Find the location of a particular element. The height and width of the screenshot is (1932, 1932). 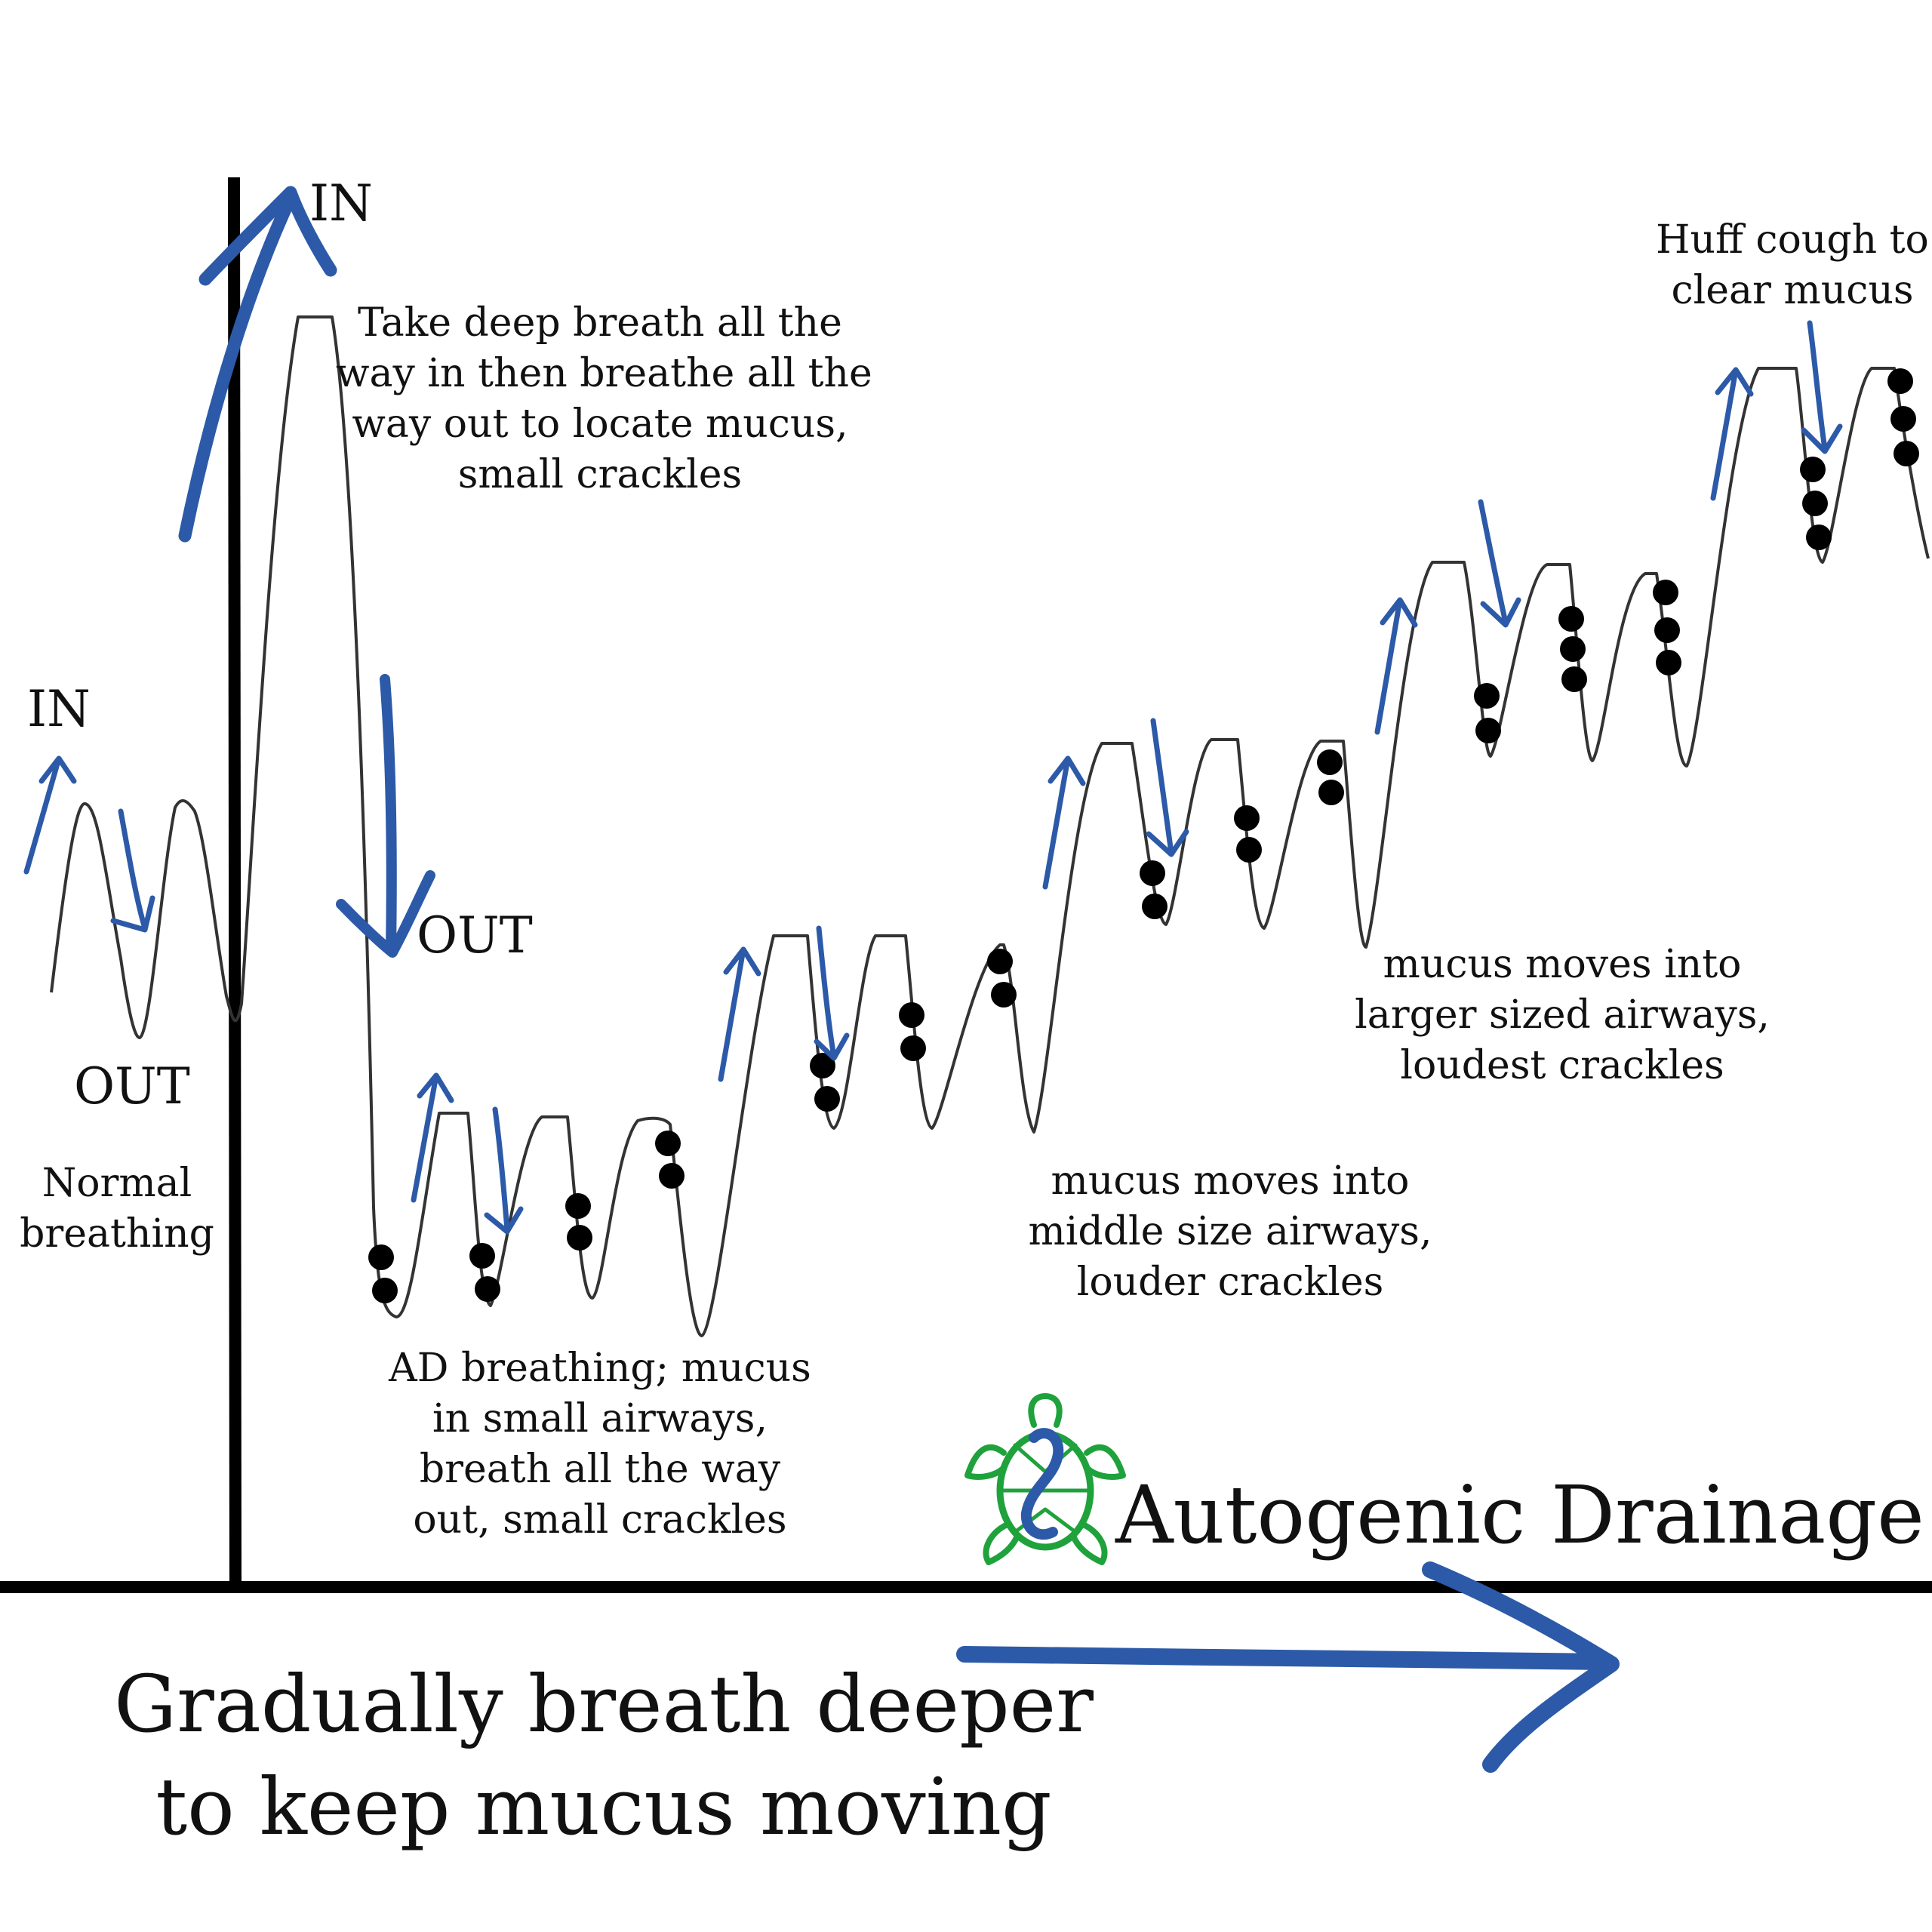

label-out-mid: OUT is located at coordinates (475, 935).